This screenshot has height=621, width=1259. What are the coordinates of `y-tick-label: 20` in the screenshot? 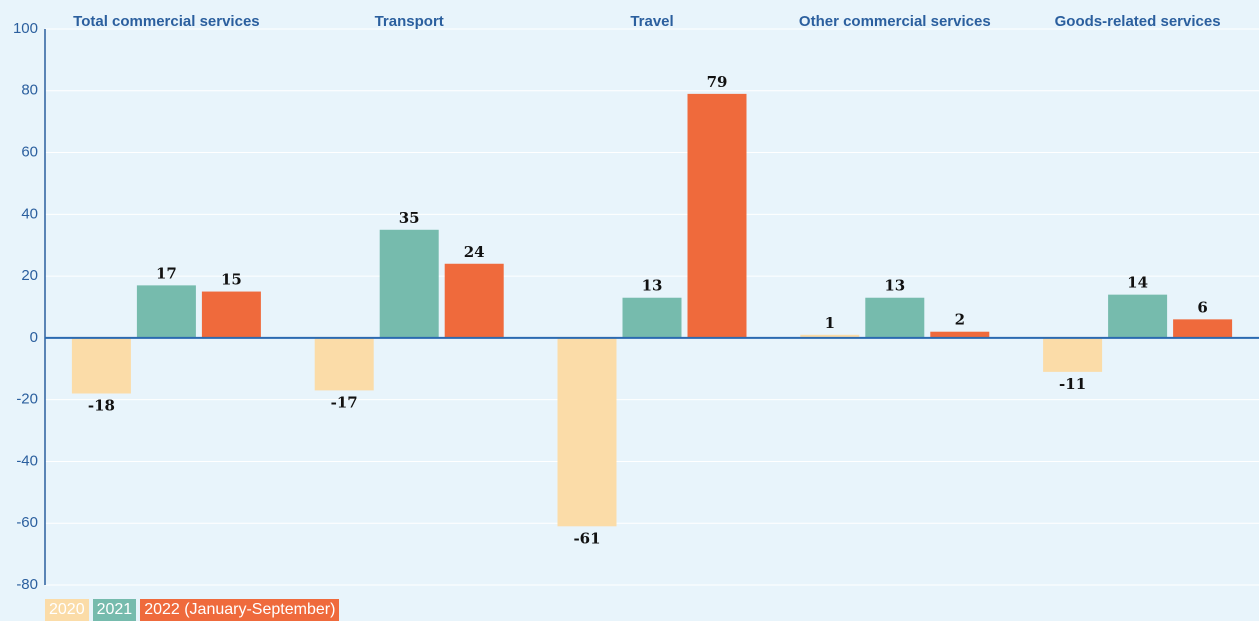 It's located at (29, 275).